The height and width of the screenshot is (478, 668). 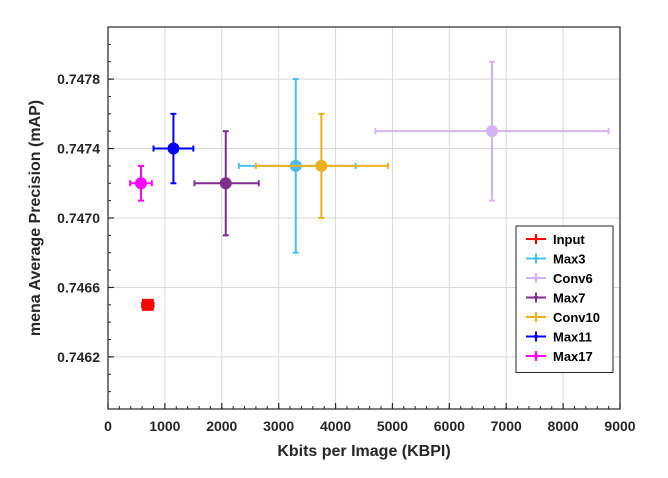 I want to click on legend-marker-input, so click(x=536, y=239).